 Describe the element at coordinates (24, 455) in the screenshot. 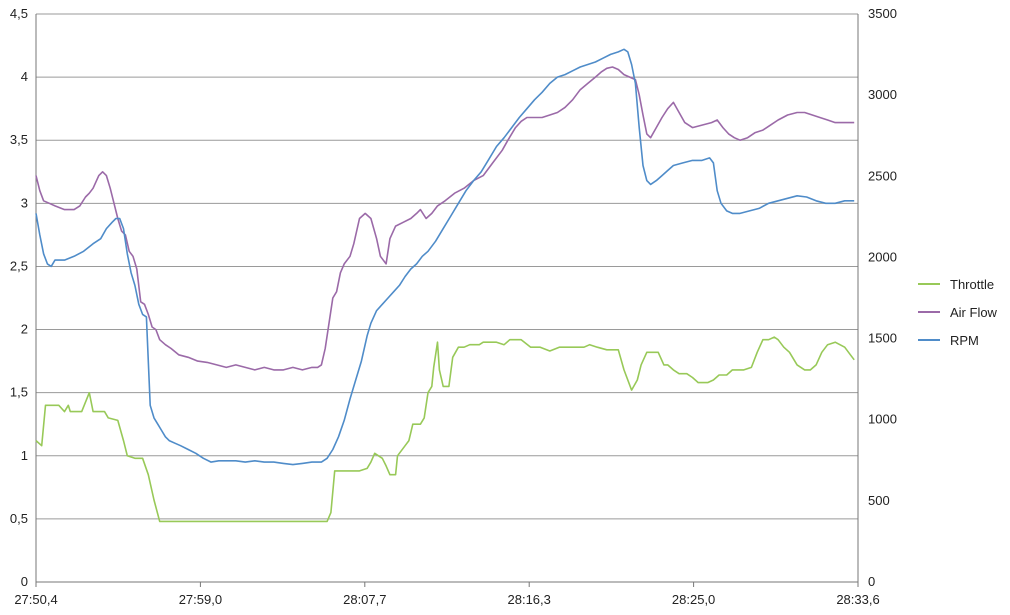

I see `left-y-tick-label: 1` at that location.